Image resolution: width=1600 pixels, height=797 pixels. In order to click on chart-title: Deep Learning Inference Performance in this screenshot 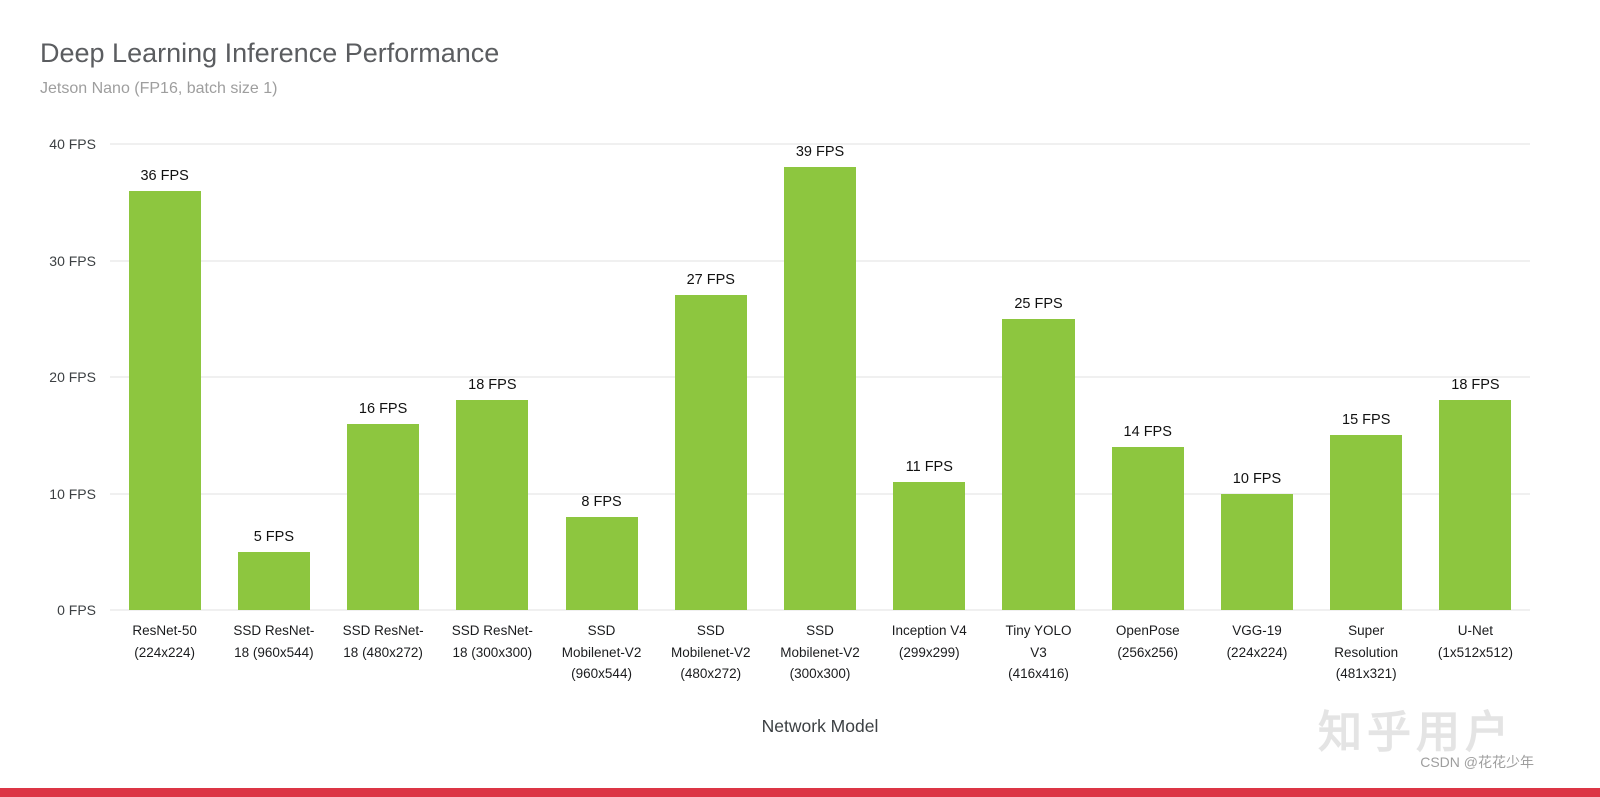, I will do `click(270, 53)`.